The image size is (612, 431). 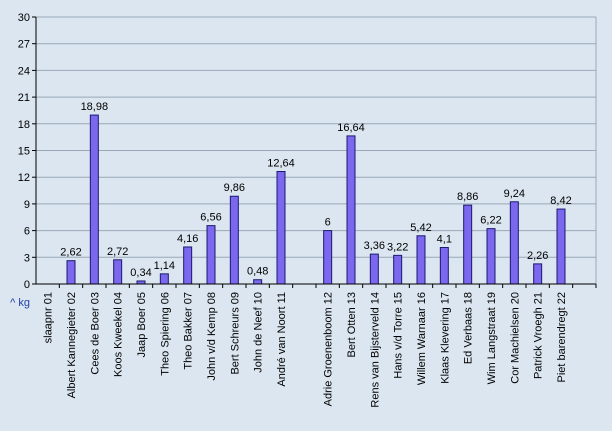 What do you see at coordinates (515, 338) in the screenshot?
I see `x-tick-label: Cor Machielsen 20` at bounding box center [515, 338].